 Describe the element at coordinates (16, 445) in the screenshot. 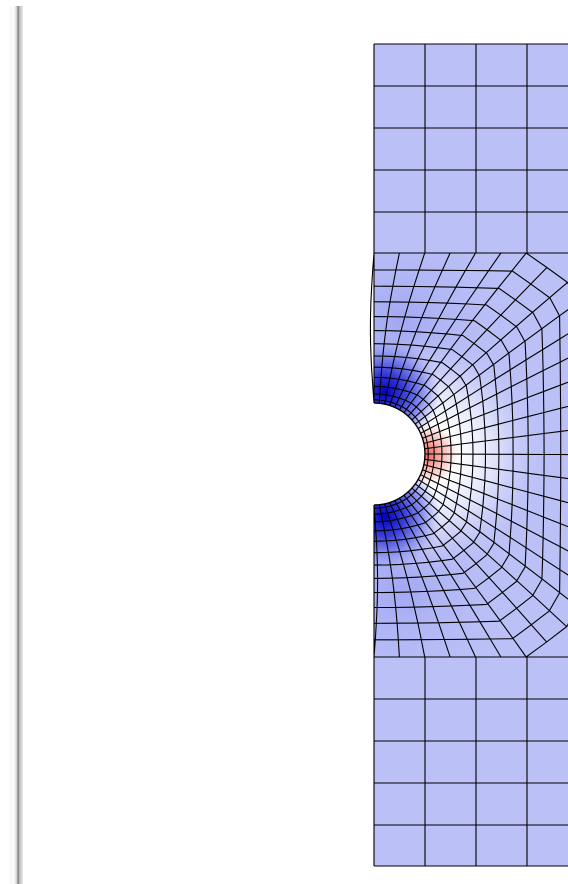

I see `viewport-frame-border` at that location.